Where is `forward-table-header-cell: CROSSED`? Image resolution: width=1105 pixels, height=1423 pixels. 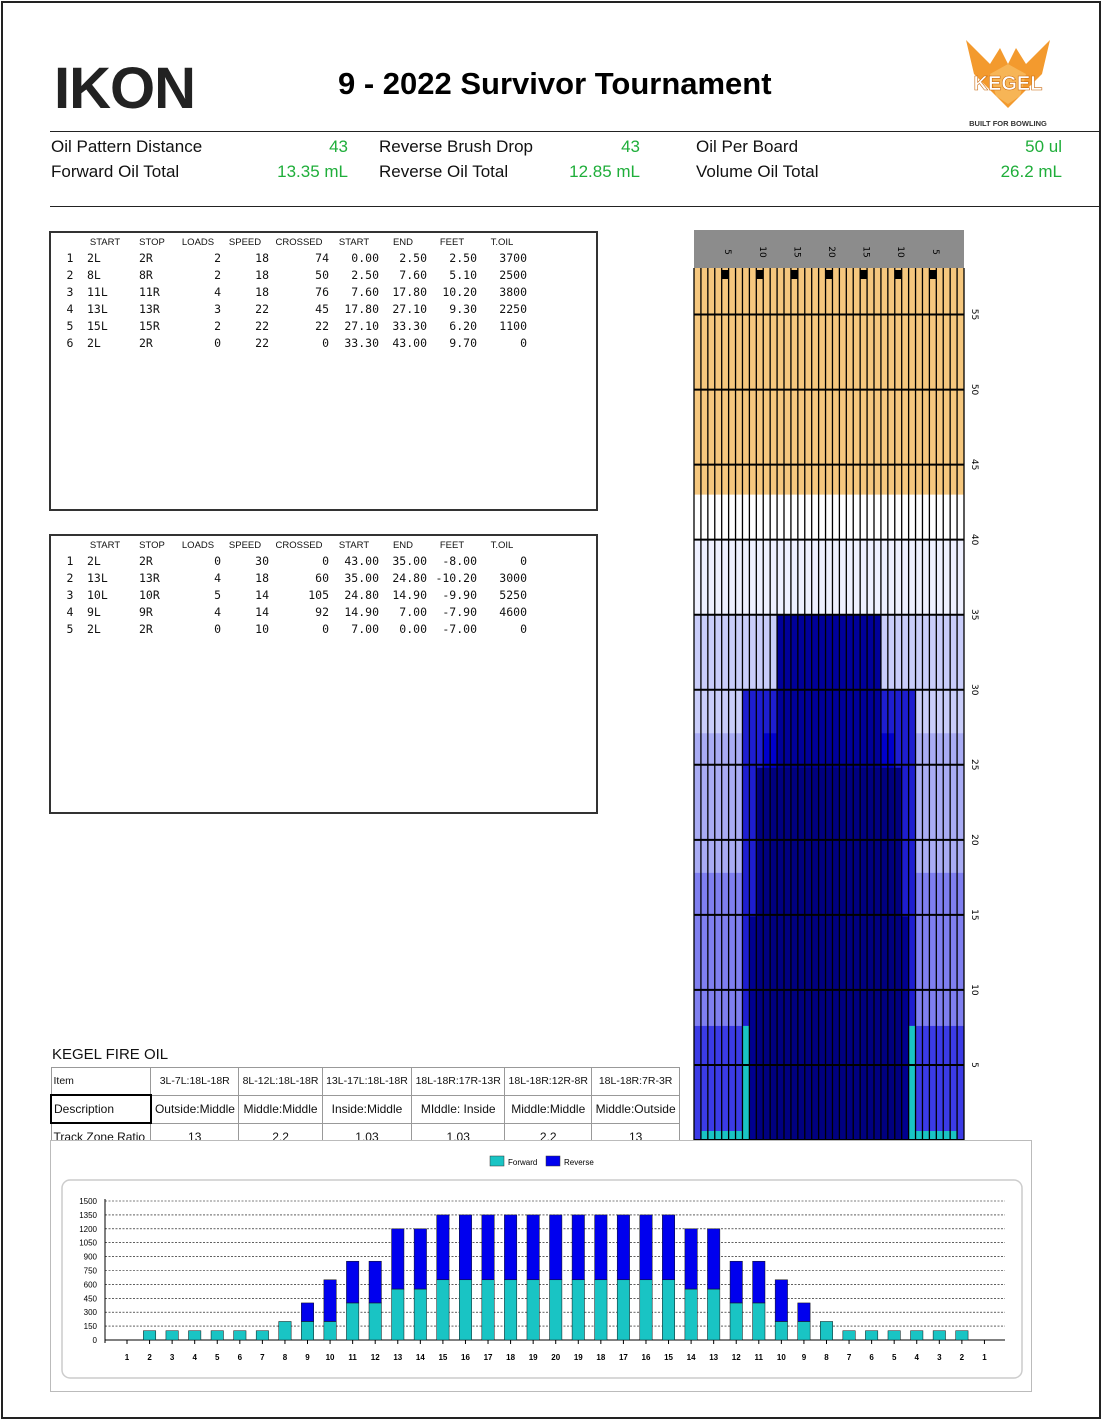 forward-table-header-cell: CROSSED is located at coordinates (299, 242).